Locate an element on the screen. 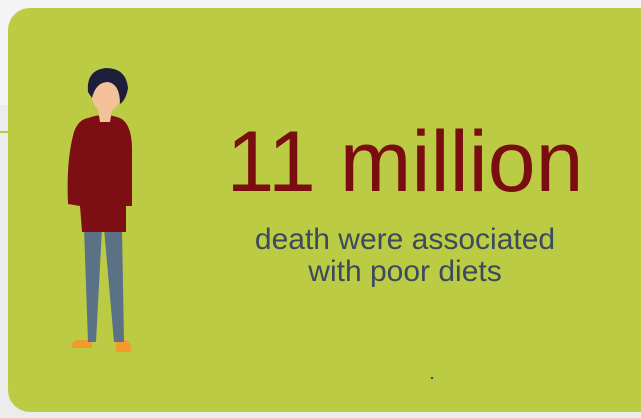 The width and height of the screenshot is (641, 418). neck is located at coordinates (105, 116).